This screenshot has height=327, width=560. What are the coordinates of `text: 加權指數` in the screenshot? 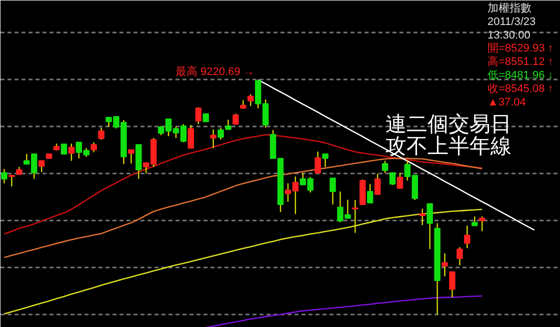 It's located at (510, 8).